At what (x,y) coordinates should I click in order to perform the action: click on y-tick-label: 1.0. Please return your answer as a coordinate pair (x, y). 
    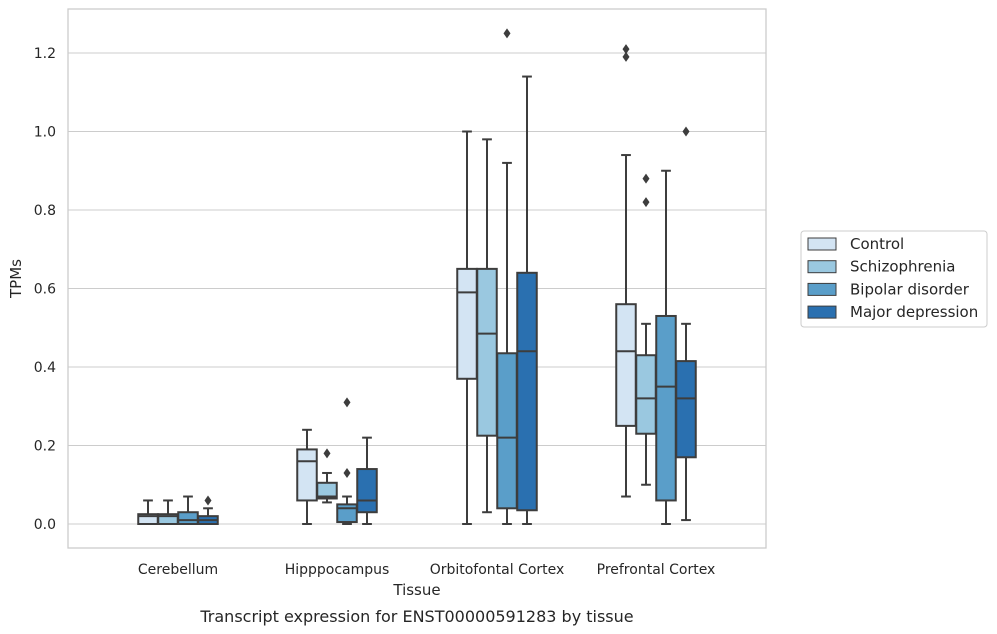
    Looking at the image, I should click on (45, 133).